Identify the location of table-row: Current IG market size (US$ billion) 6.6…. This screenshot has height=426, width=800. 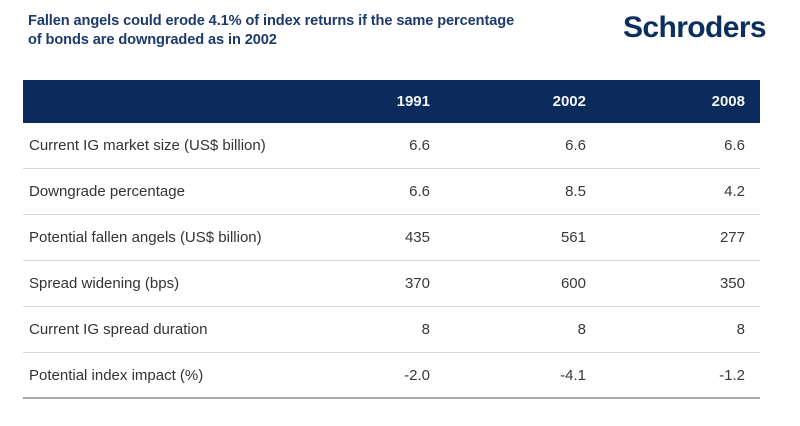
(391, 146).